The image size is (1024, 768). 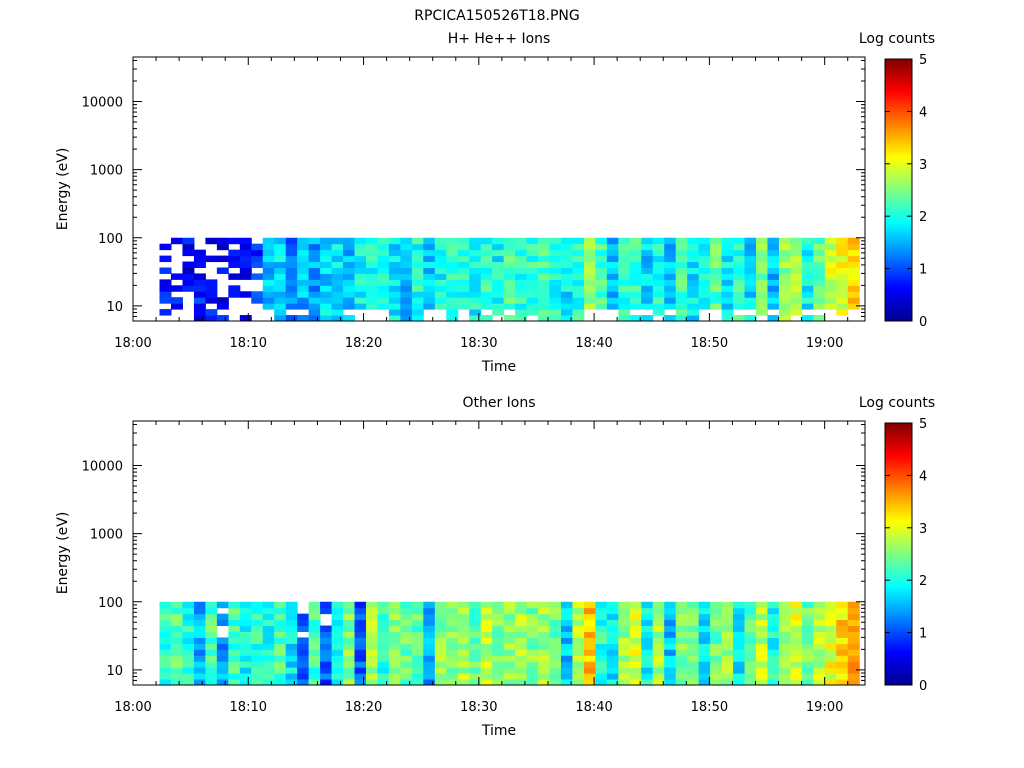 I want to click on y-tick-label: 10, so click(x=114, y=307).